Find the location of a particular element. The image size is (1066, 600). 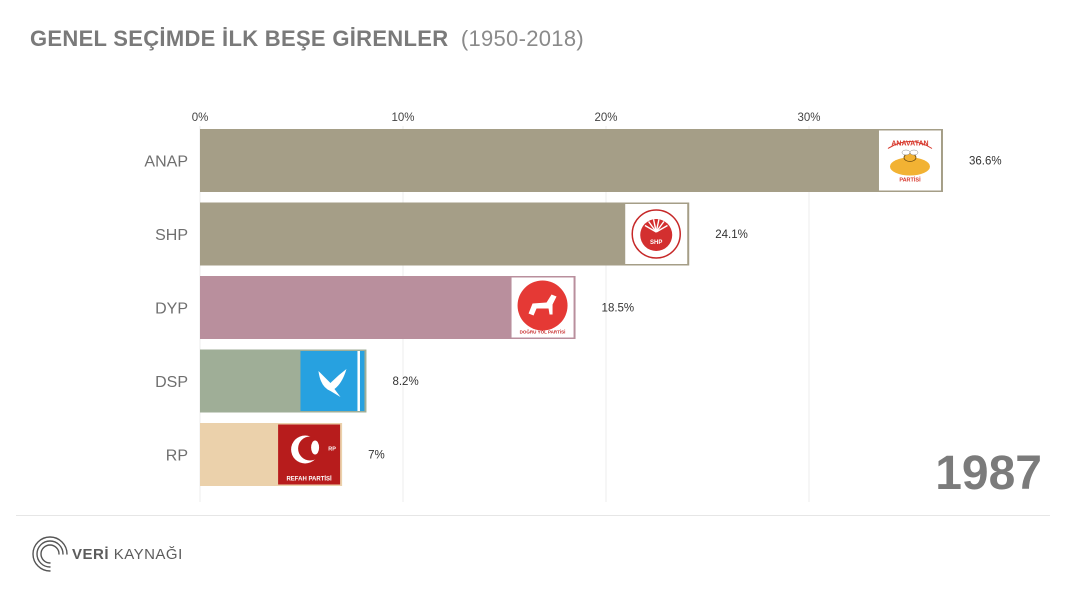

logo-background is located at coordinates (332, 381).